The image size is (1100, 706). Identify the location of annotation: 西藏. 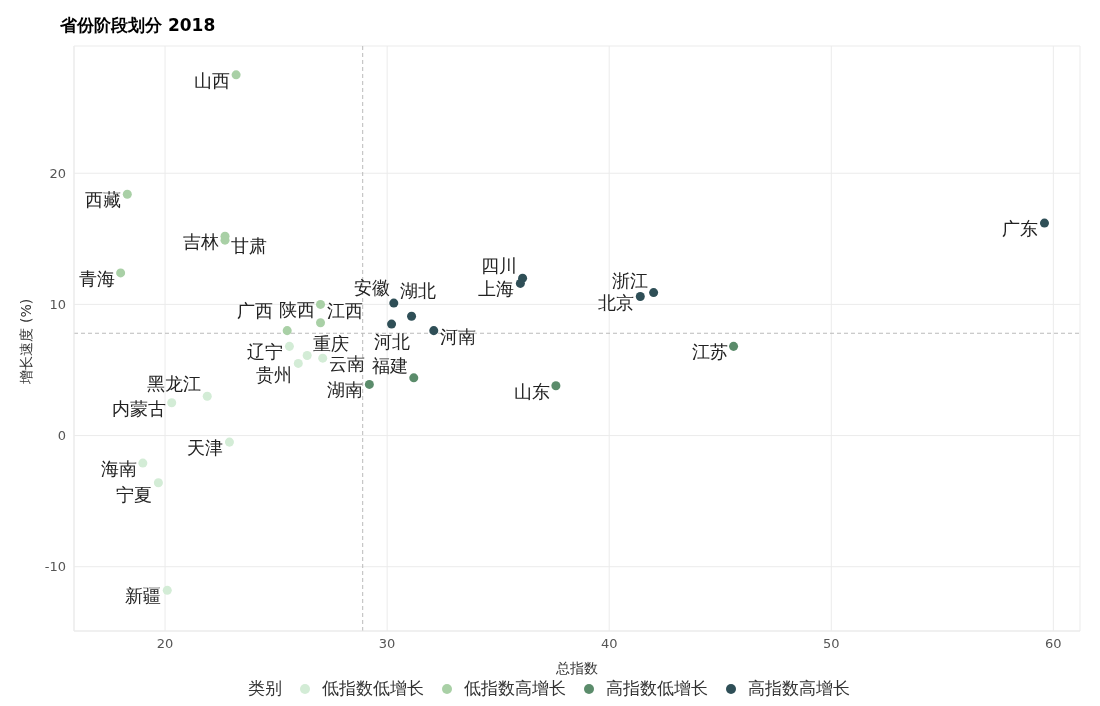
(103, 200).